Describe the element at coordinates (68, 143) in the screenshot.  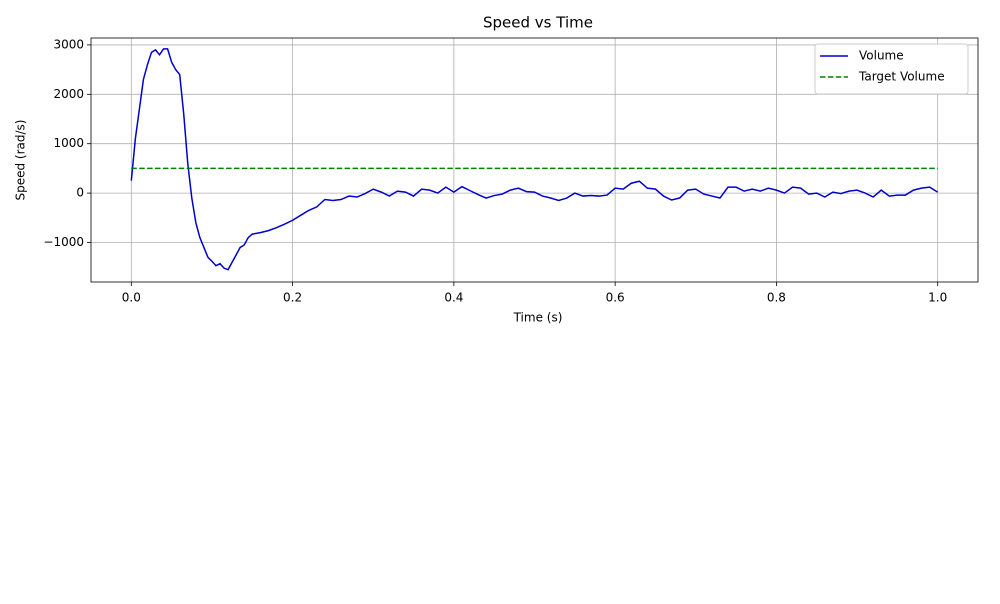
I see `y-tick-label: 1000` at that location.